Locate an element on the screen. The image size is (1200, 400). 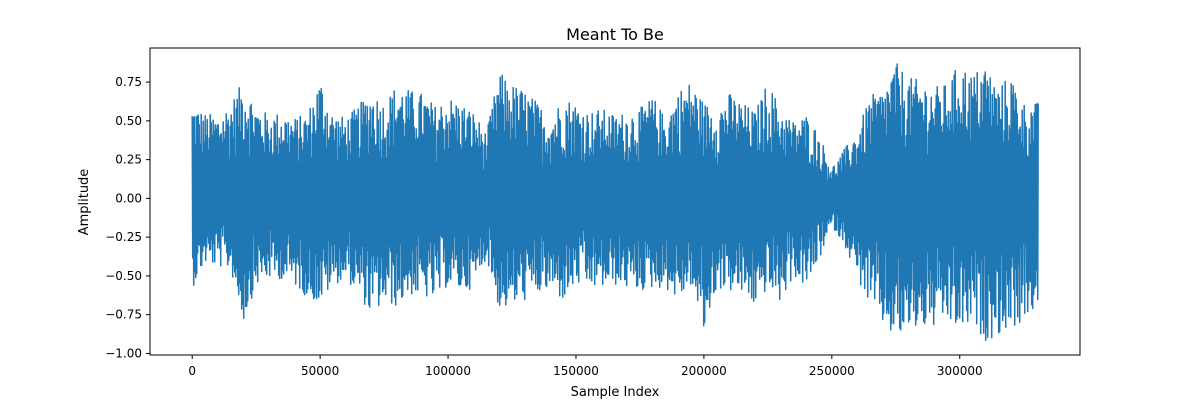
chart-title: Meant To Be is located at coordinates (615, 34).